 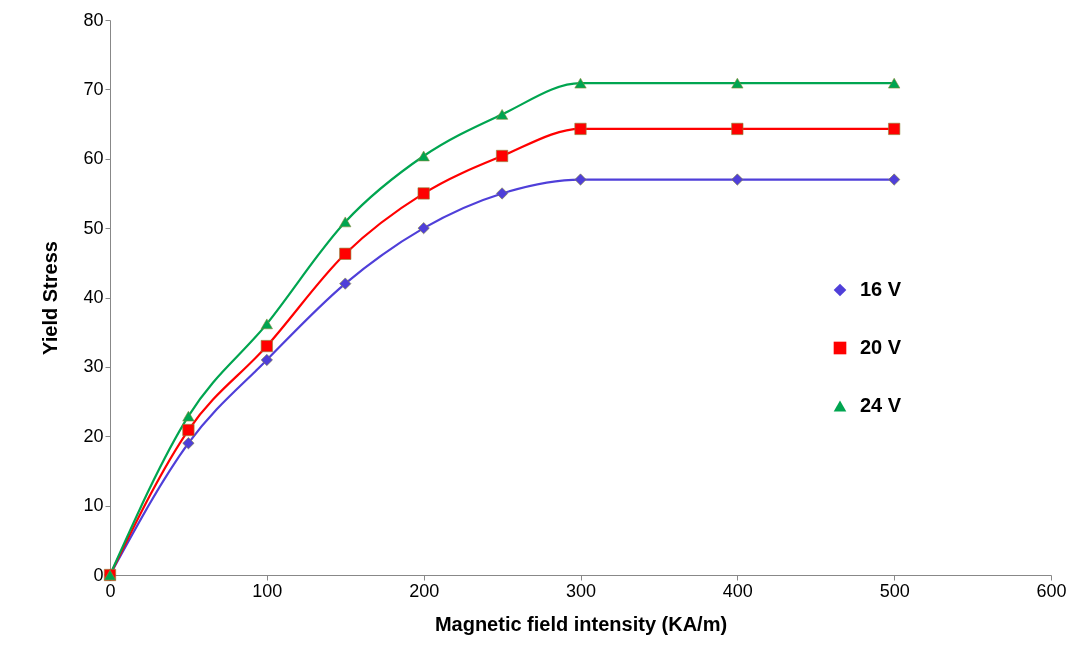 What do you see at coordinates (93, 227) in the screenshot?
I see `y-tick-label: 50` at bounding box center [93, 227].